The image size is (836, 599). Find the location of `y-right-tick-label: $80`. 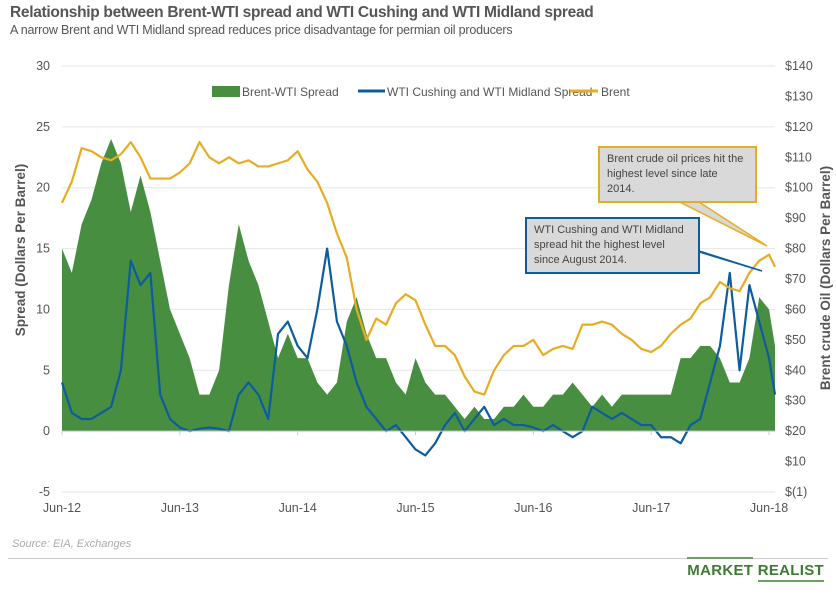

y-right-tick-label: $80 is located at coordinates (795, 249).